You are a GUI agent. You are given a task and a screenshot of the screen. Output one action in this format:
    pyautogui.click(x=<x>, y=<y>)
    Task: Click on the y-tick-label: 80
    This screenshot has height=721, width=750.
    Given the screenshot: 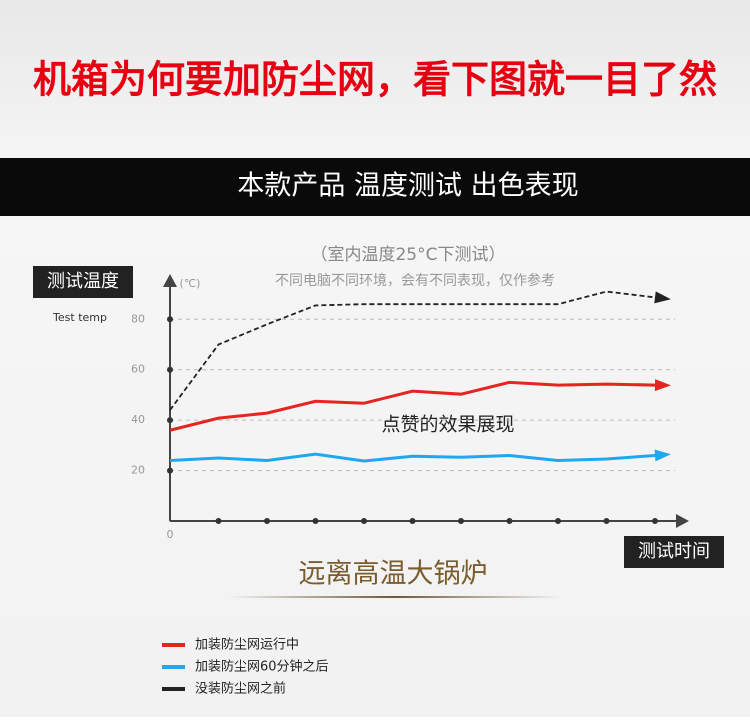 What is the action you would take?
    pyautogui.click(x=138, y=318)
    